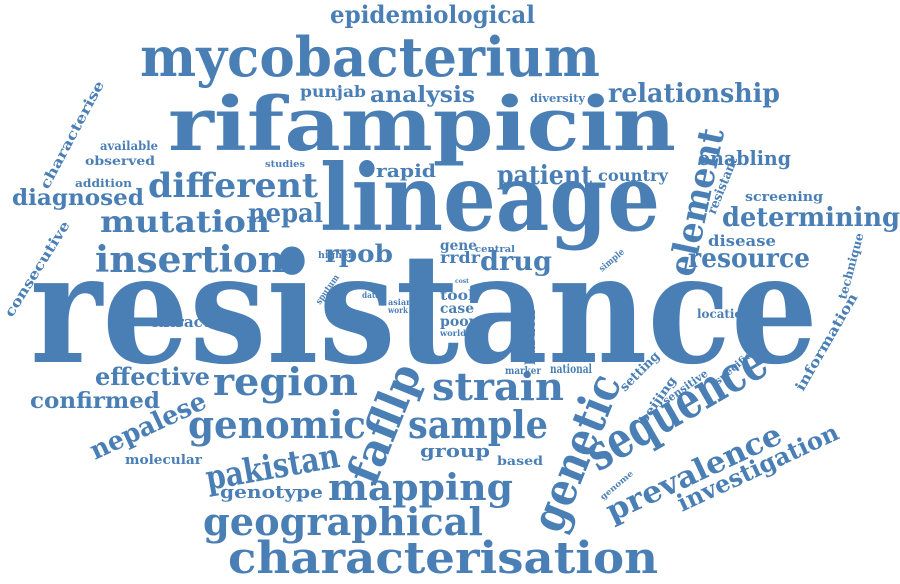 This screenshot has width=900, height=584. Describe the element at coordinates (516, 262) in the screenshot. I see `word: drug` at that location.